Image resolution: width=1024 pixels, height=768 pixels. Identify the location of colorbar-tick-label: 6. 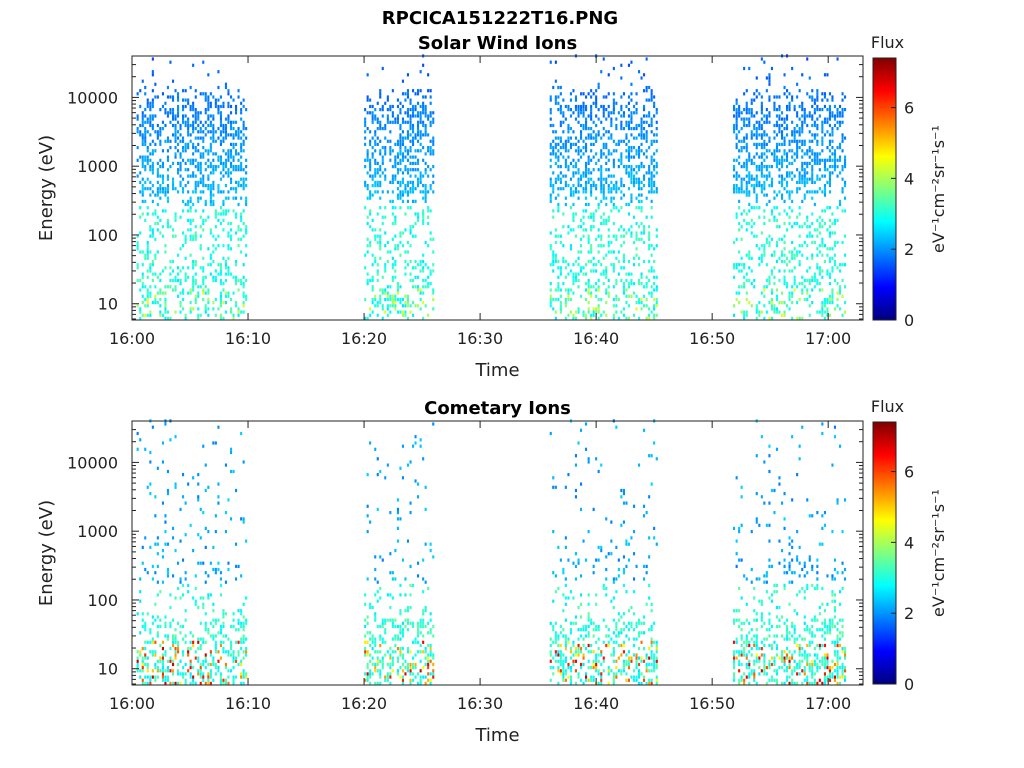
(909, 108).